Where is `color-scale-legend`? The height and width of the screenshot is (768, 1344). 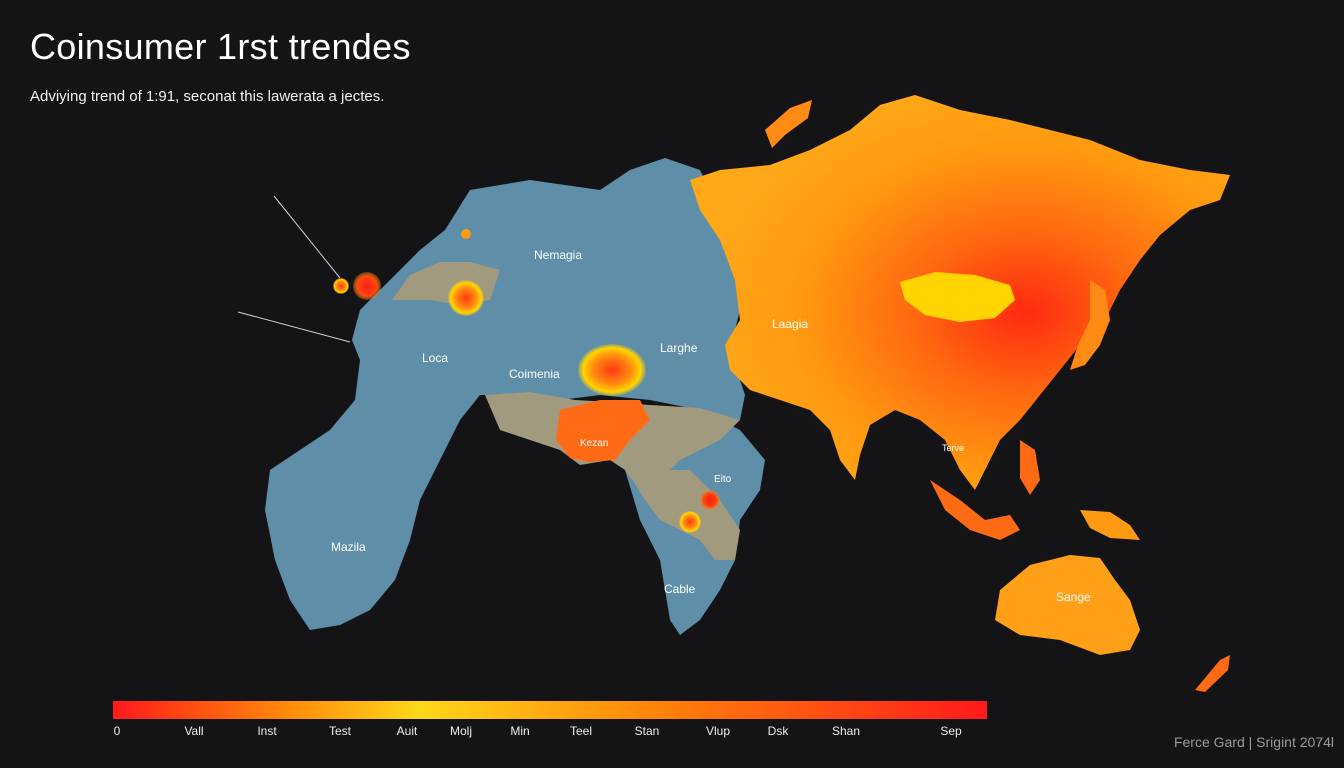
color-scale-legend is located at coordinates (550, 710).